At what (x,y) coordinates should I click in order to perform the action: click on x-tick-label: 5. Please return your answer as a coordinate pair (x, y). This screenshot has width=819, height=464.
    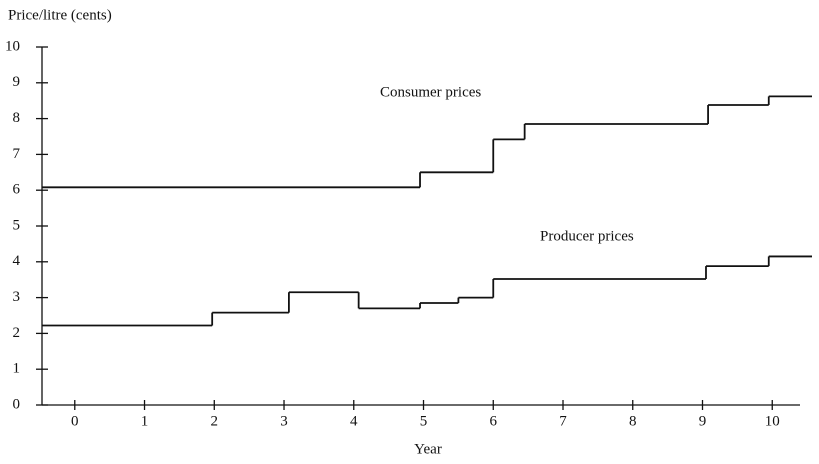
    Looking at the image, I should click on (424, 421).